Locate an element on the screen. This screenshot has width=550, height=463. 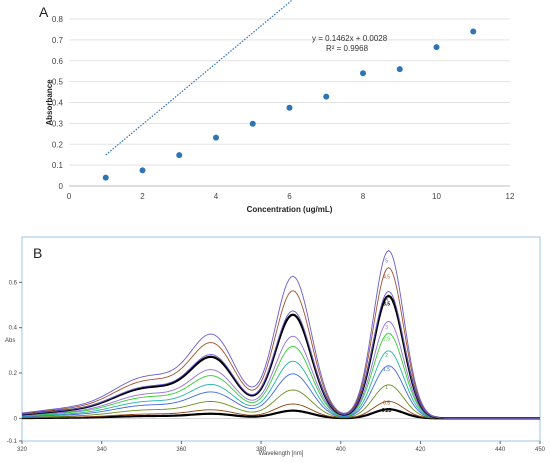
x-tick-label: 2 is located at coordinates (142, 196).